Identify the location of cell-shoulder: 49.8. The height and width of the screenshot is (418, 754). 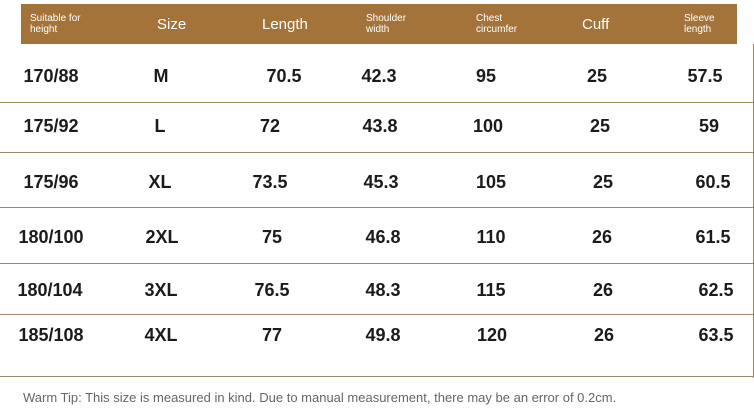
(383, 334).